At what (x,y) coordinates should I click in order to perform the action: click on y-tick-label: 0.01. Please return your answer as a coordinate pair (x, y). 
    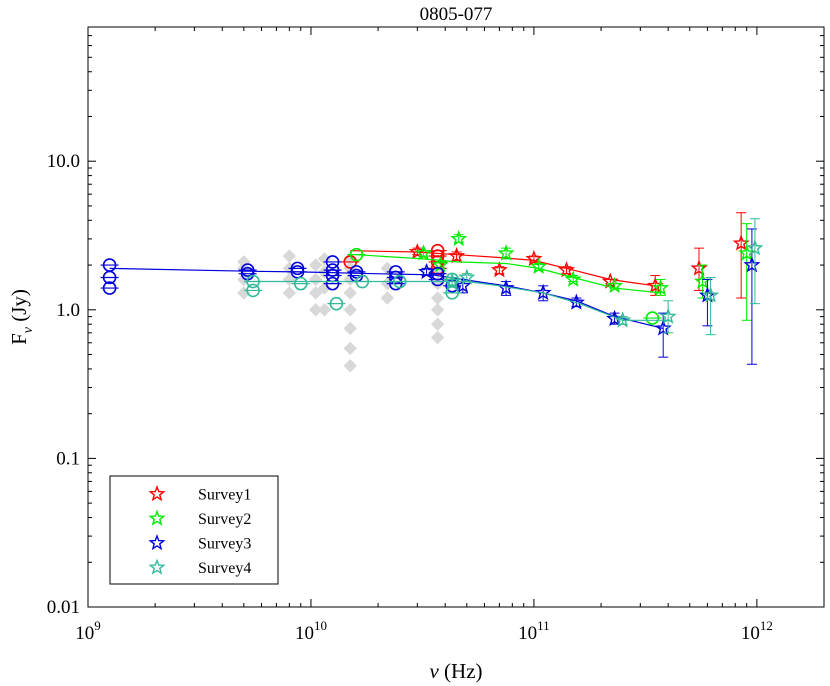
    Looking at the image, I should click on (63, 607).